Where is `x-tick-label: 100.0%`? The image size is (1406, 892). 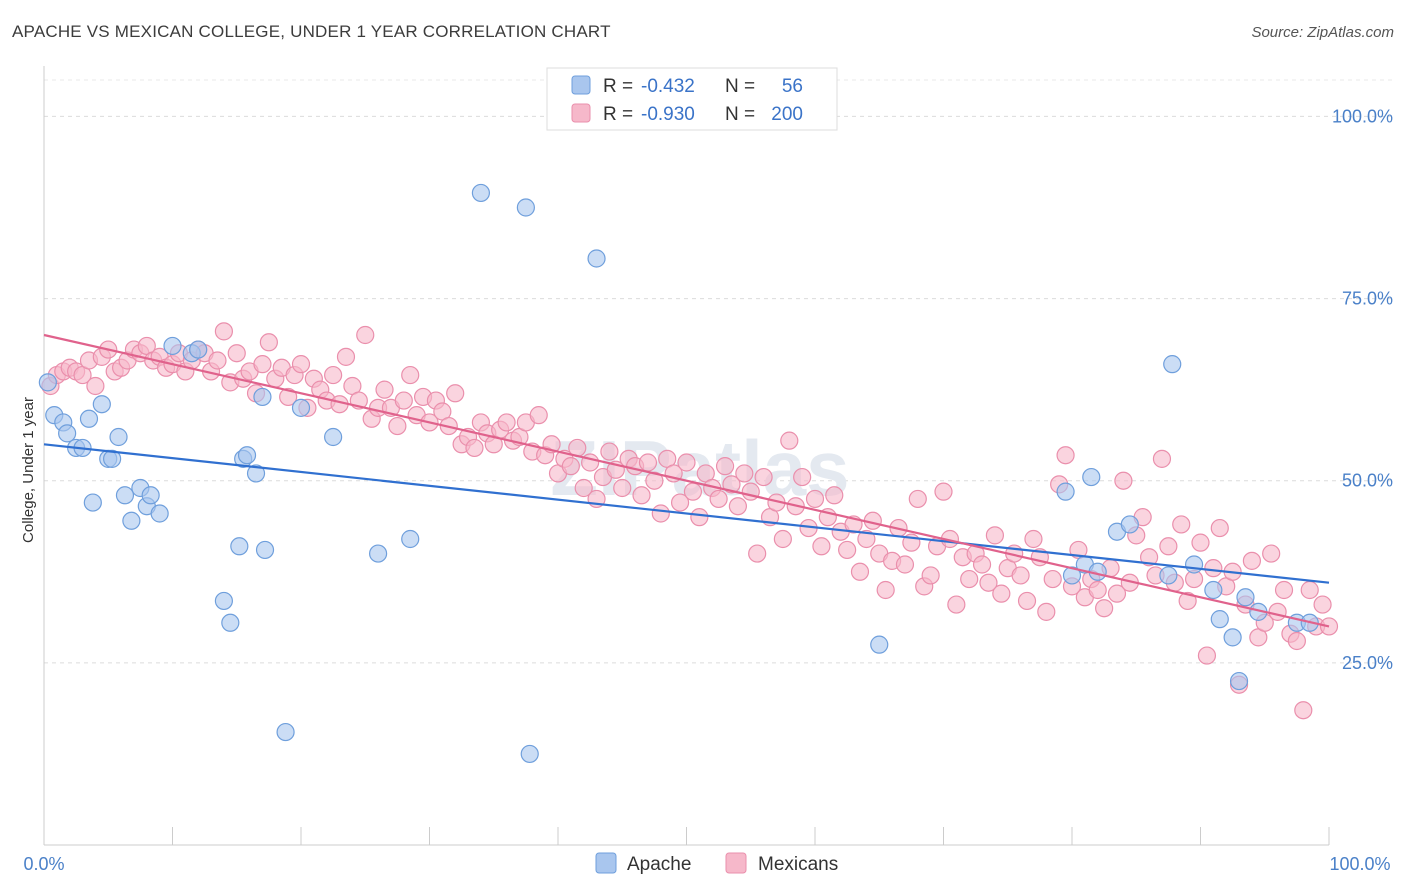 x-tick-label: 100.0% is located at coordinates (1359, 864).